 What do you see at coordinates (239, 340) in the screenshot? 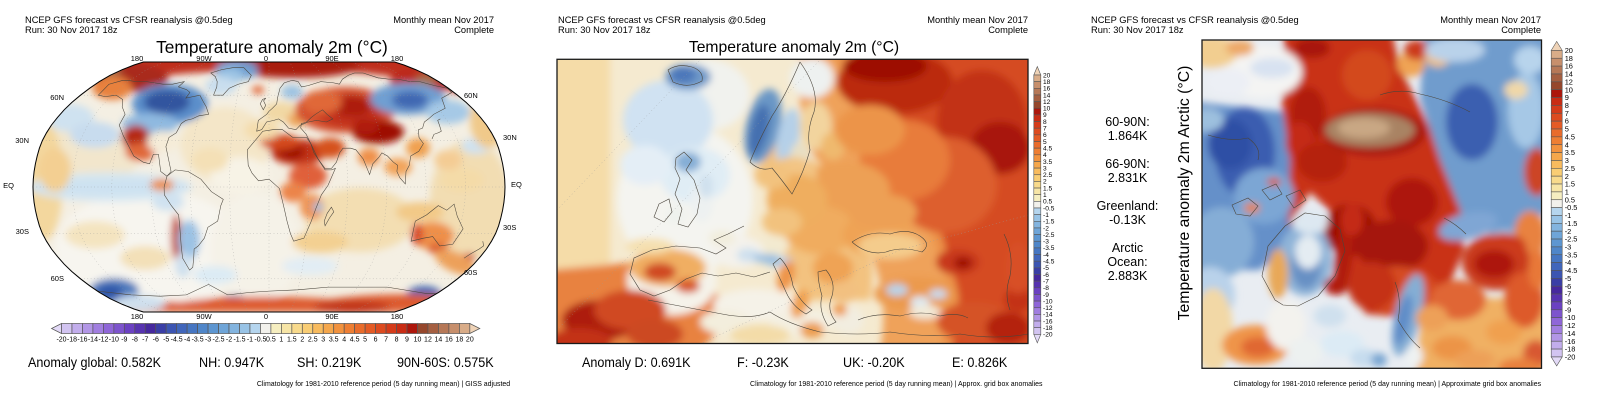
I see `svg-text: -1.5` at bounding box center [239, 340].